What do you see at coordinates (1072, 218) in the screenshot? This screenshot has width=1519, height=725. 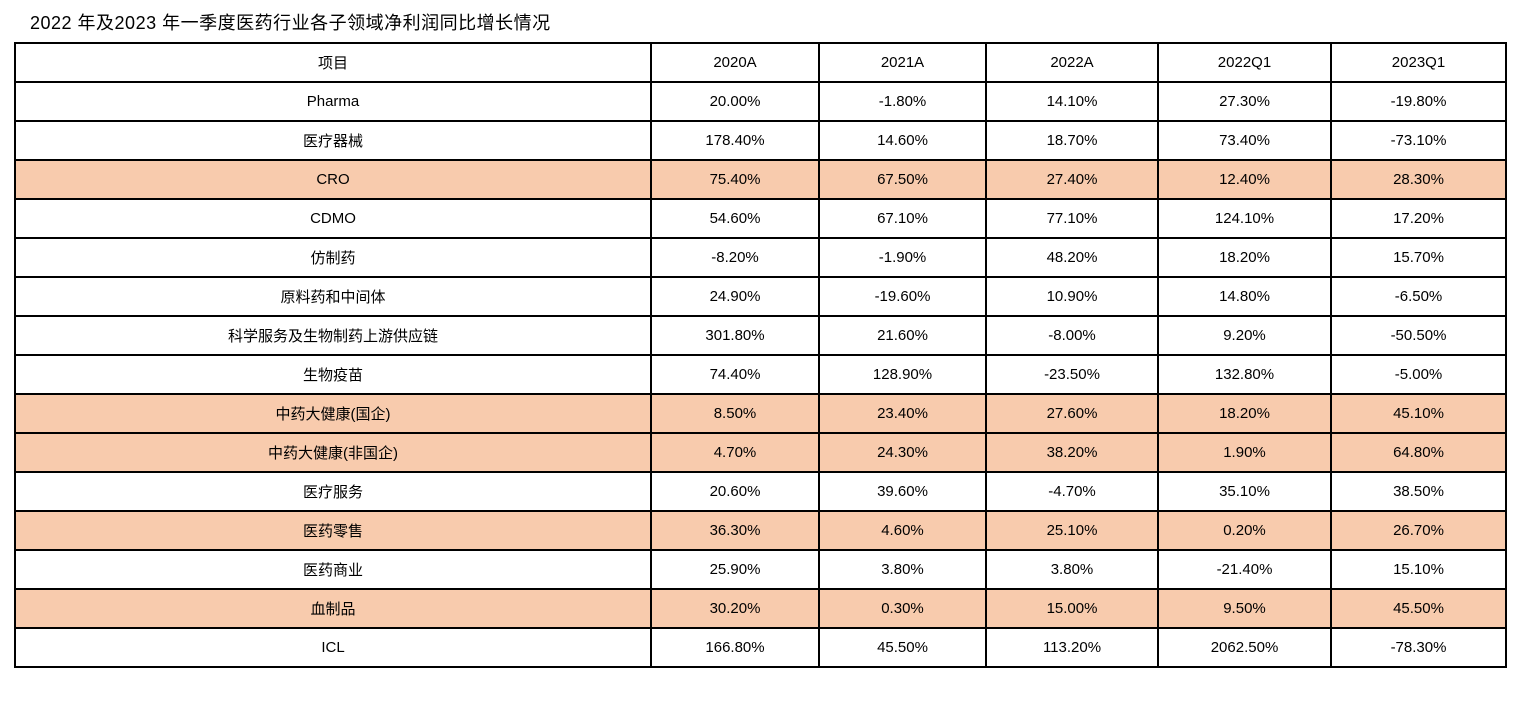 I see `value-cell: 77.10%` at bounding box center [1072, 218].